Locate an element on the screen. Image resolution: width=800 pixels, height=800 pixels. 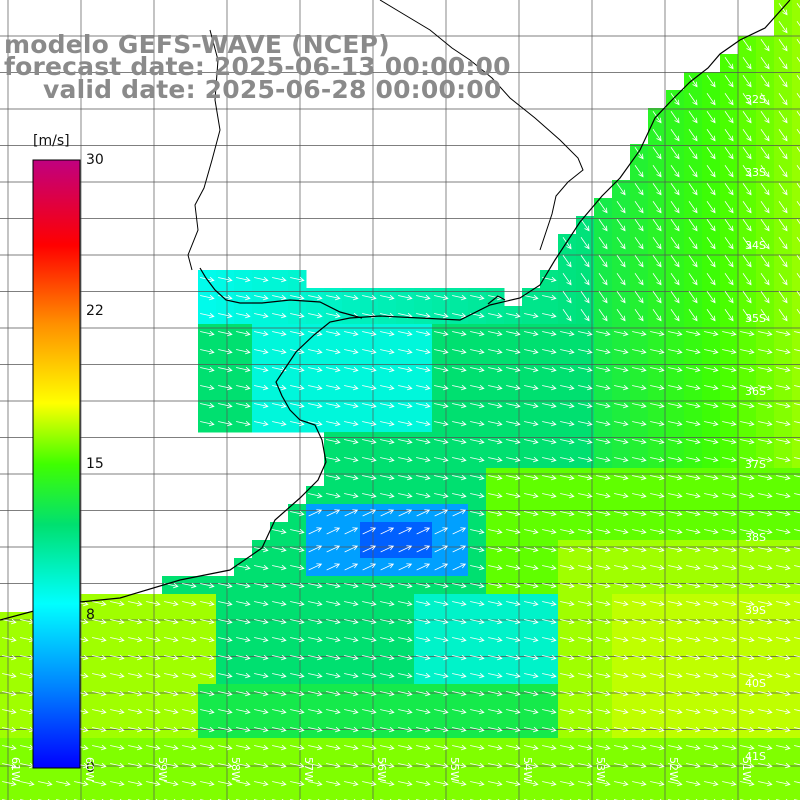
valid-date: valid date: 2025-06-28 00:00:00 is located at coordinates (272, 89).